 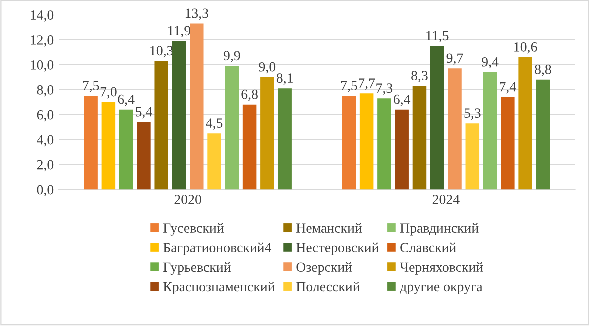 I want to click on data-label: 10,3, so click(x=162, y=52).